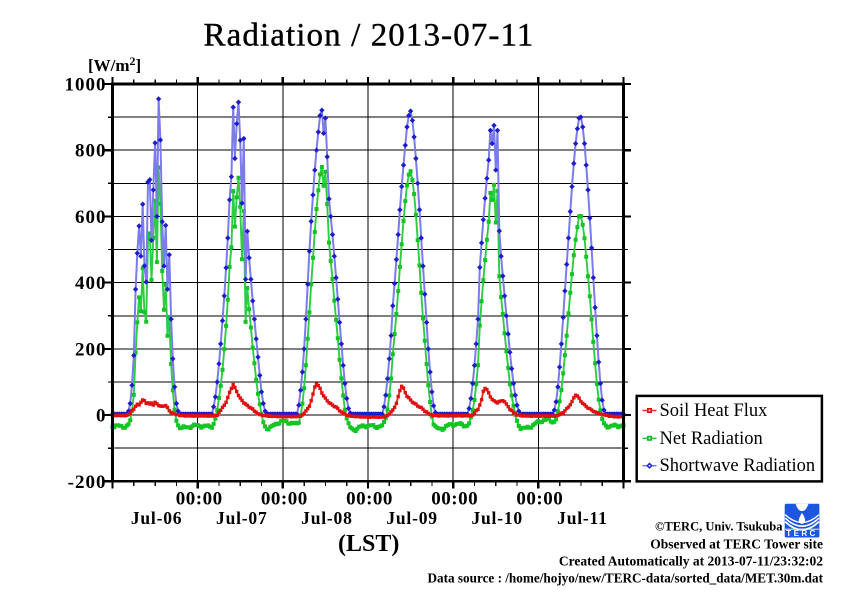 Image resolution: width=842 pixels, height=600 pixels. I want to click on svg-text: 200, so click(91, 349).